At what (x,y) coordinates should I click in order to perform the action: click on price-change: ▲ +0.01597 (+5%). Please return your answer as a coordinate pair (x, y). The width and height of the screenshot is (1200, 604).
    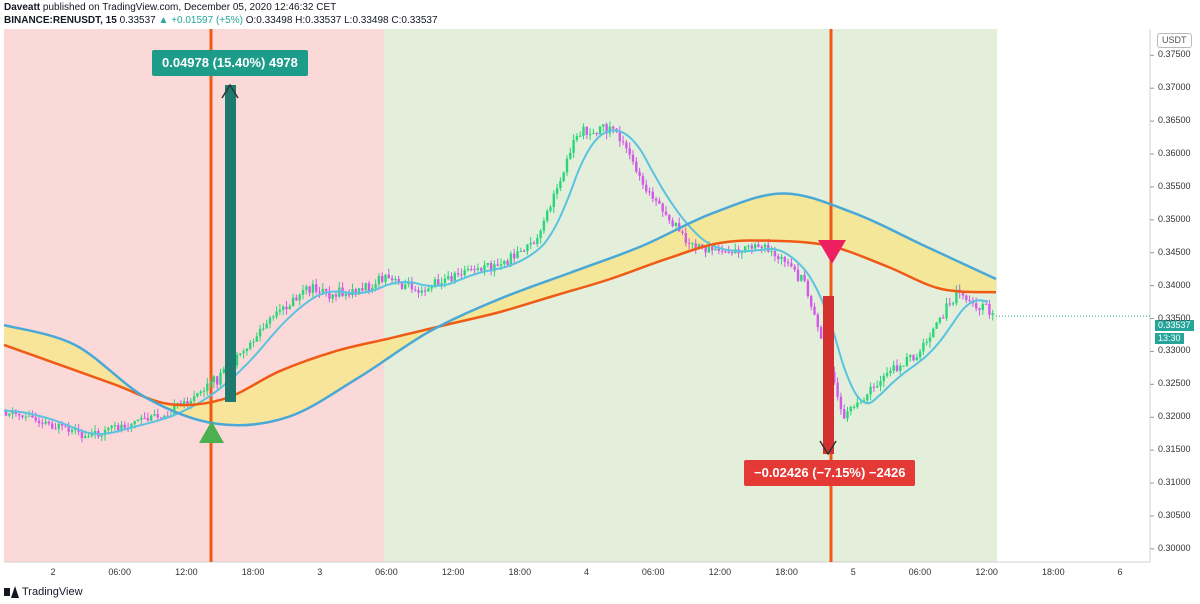
    Looking at the image, I should click on (200, 20).